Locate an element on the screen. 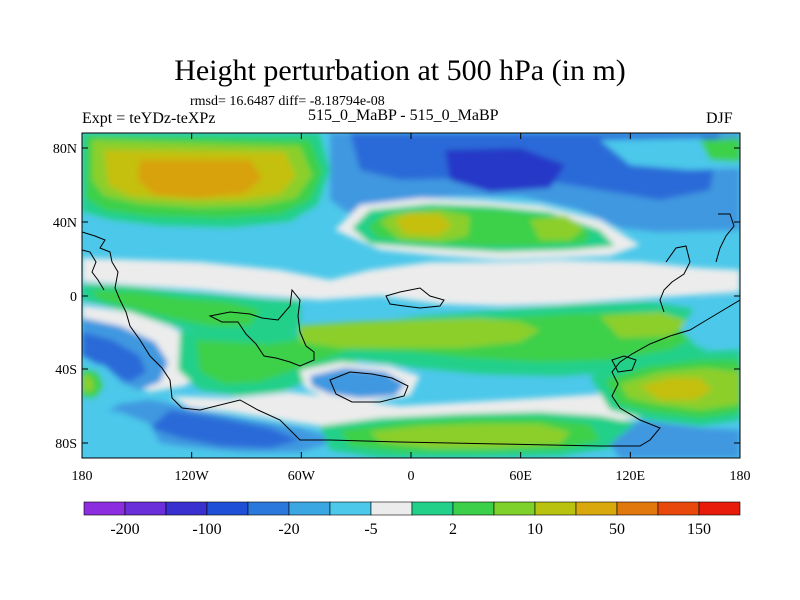 The width and height of the screenshot is (800, 600). lon-tick-label: 60W is located at coordinates (302, 476).